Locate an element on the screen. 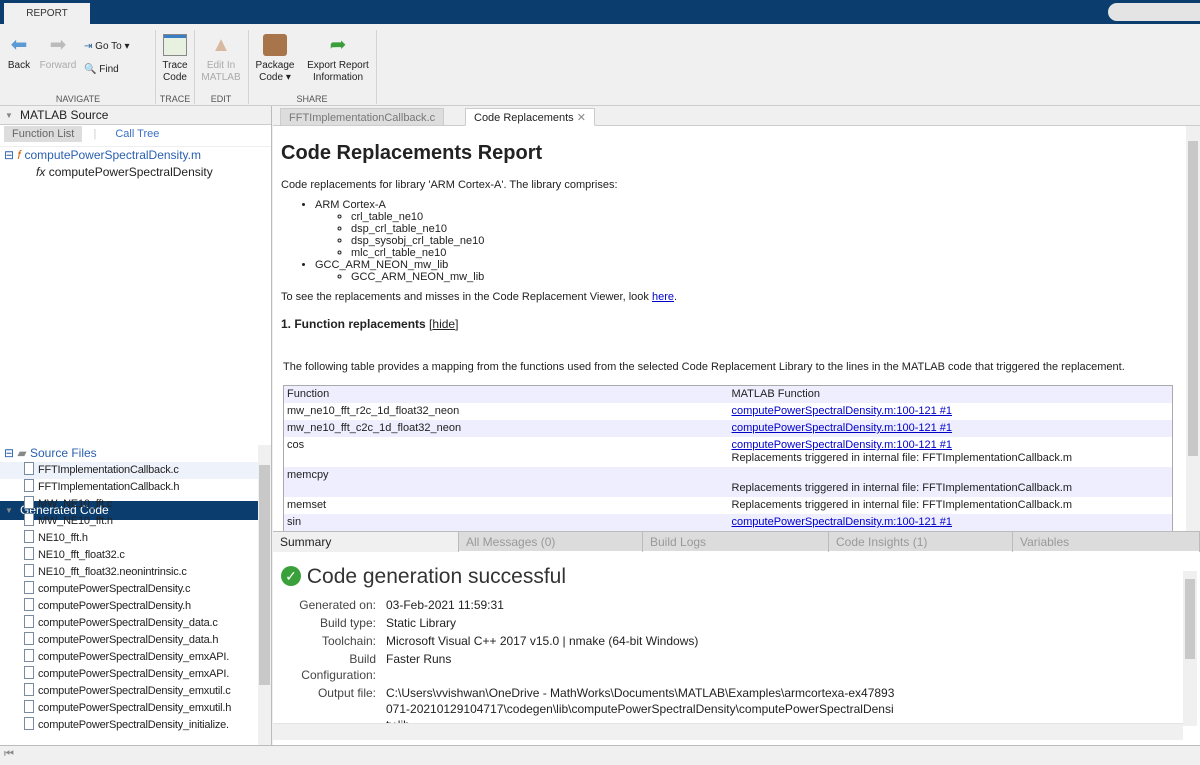  trace-code-button: Trace Code is located at coordinates (175, 59).